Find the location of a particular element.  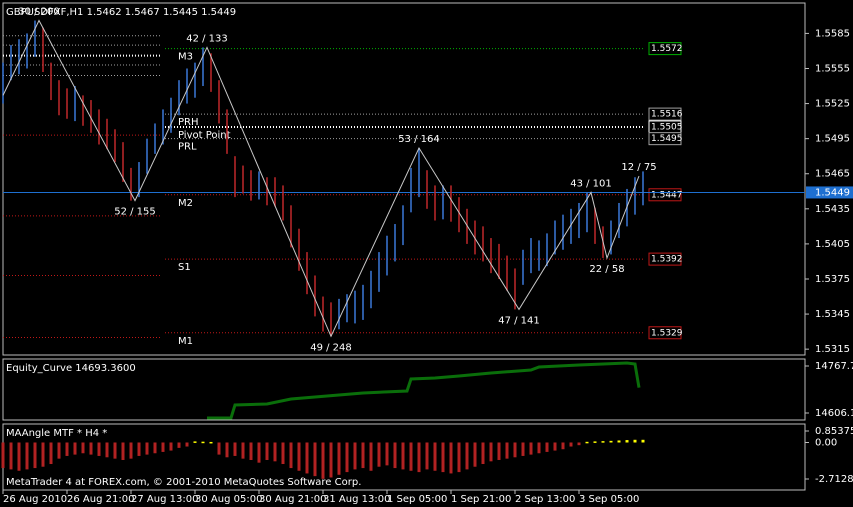

price-title: GBPUSDFXF,H1 1.5462 1.5467 1.5445 1.5449 is located at coordinates (121, 12).